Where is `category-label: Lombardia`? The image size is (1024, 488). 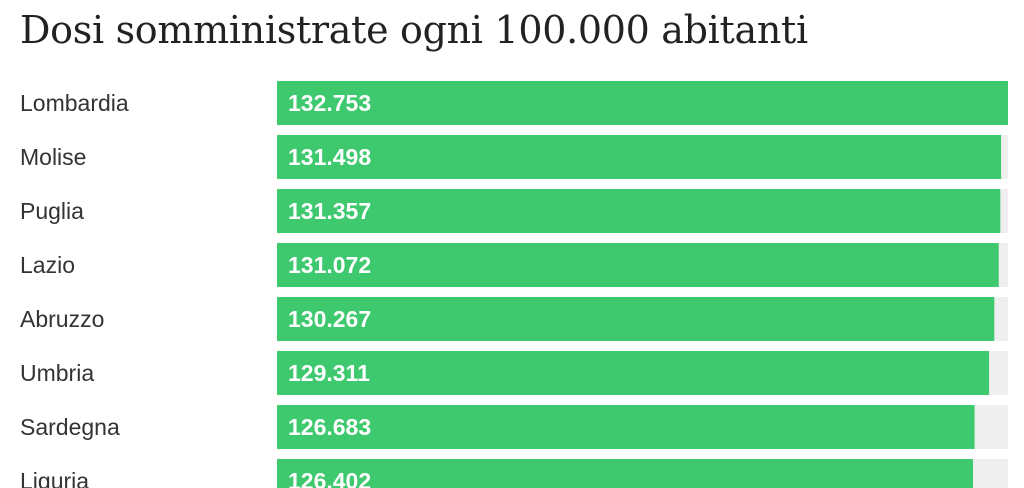 category-label: Lombardia is located at coordinates (74, 103).